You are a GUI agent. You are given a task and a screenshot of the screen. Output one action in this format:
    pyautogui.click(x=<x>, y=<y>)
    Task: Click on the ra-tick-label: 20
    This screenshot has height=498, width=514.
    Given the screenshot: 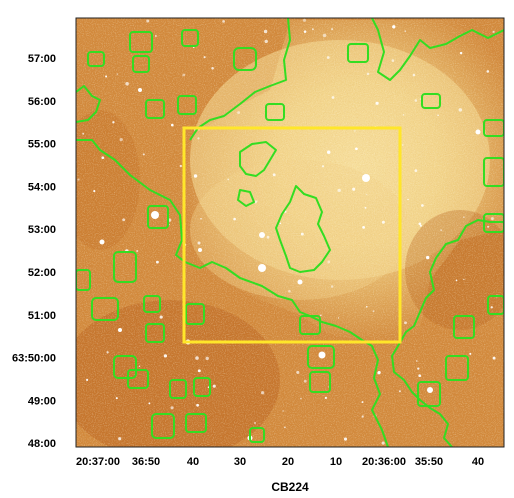 What is the action you would take?
    pyautogui.click(x=288, y=462)
    